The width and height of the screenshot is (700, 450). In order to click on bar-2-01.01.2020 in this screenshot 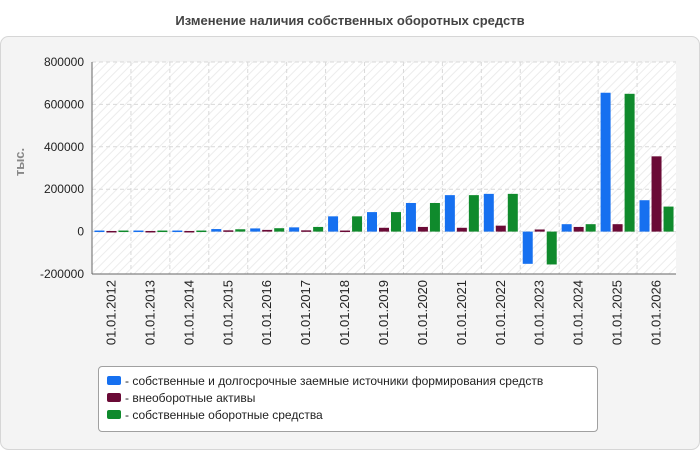, I will do `click(422, 229)`.